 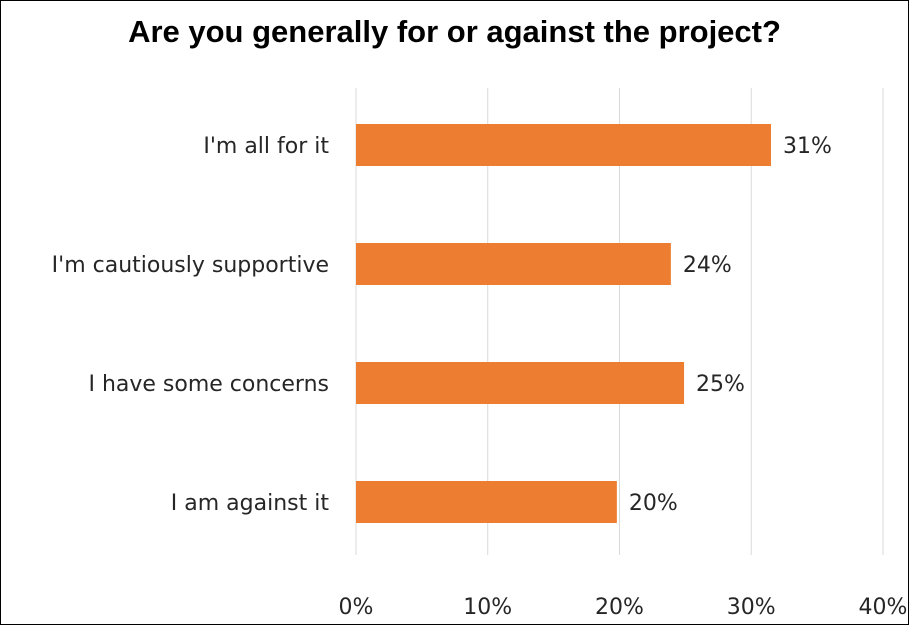 I want to click on x-tick-label: 0%, so click(x=356, y=607).